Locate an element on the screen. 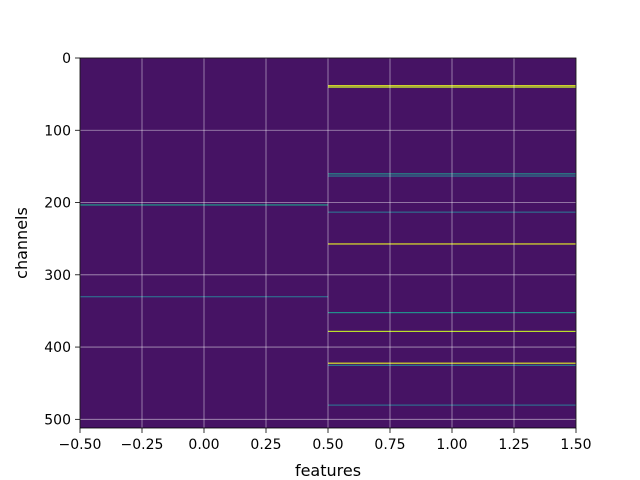  x-tick-label: 0.00 is located at coordinates (203, 445).